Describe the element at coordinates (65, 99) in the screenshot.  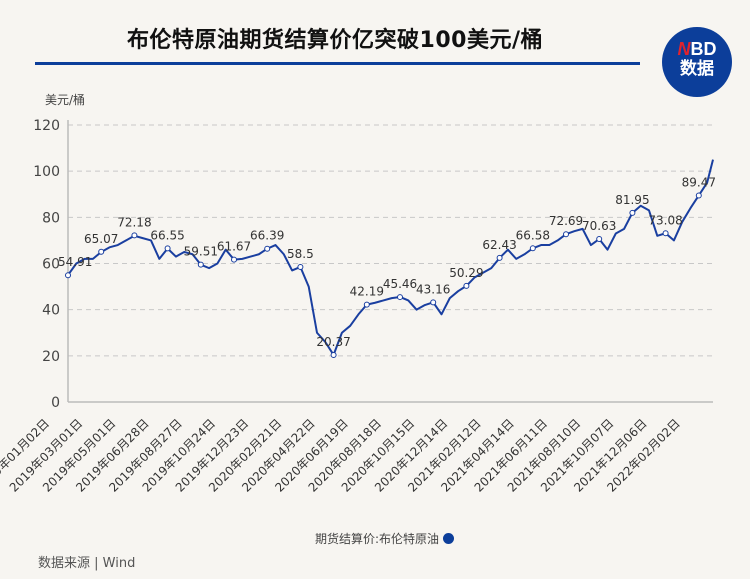
I see `y-axis-label: 美元/桶` at that location.